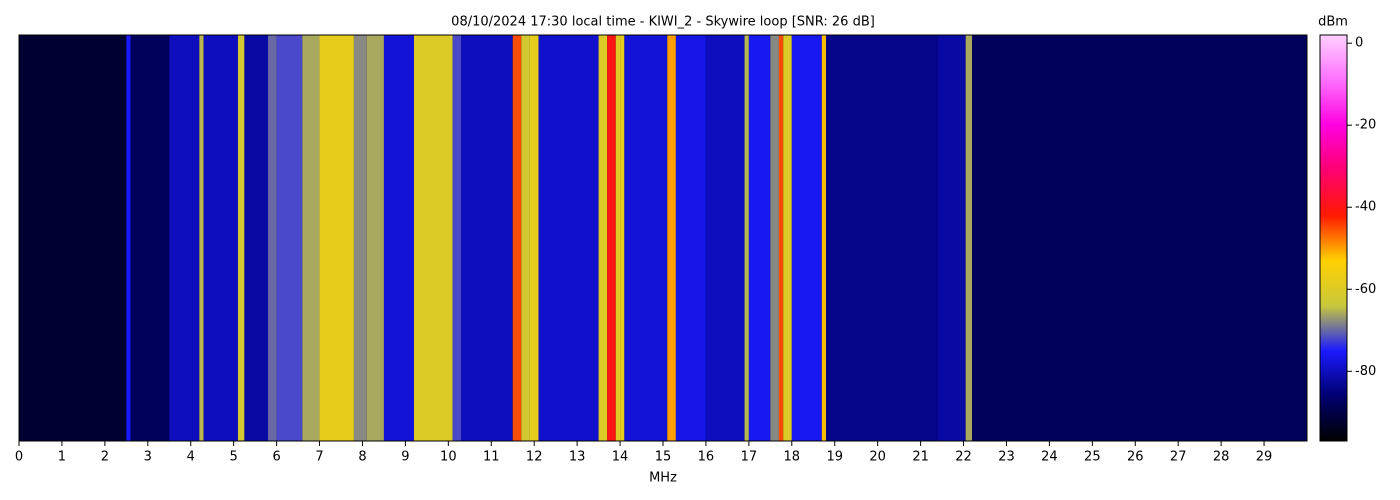 This screenshot has width=1400, height=500. I want to click on x-tick-label: 29, so click(1264, 457).